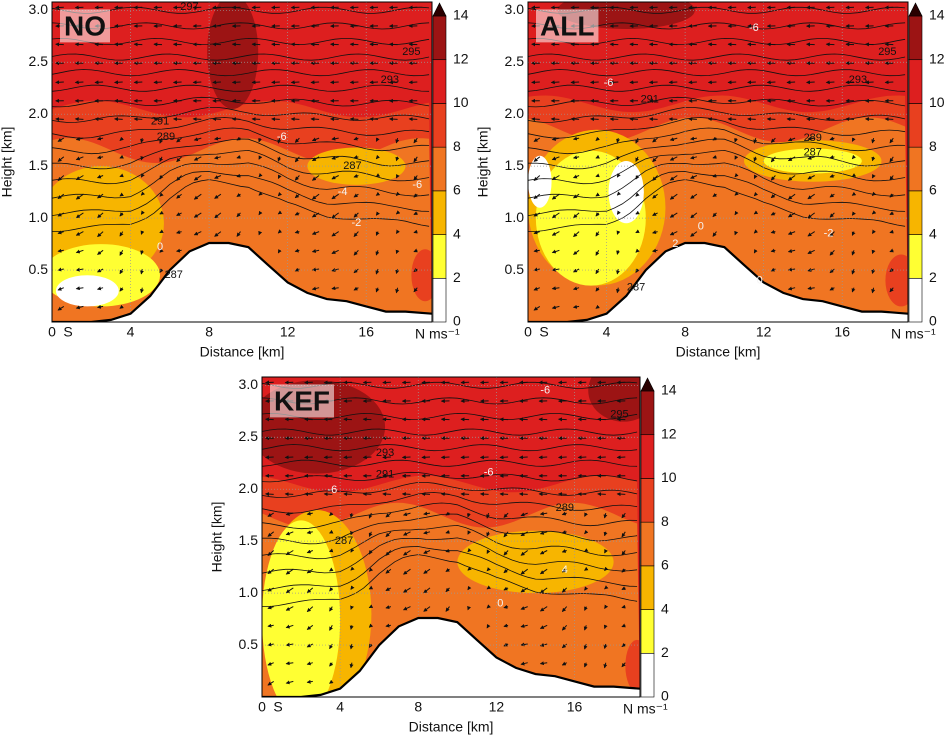  I want to click on colorbar-tick-label: 2, so click(933, 277).